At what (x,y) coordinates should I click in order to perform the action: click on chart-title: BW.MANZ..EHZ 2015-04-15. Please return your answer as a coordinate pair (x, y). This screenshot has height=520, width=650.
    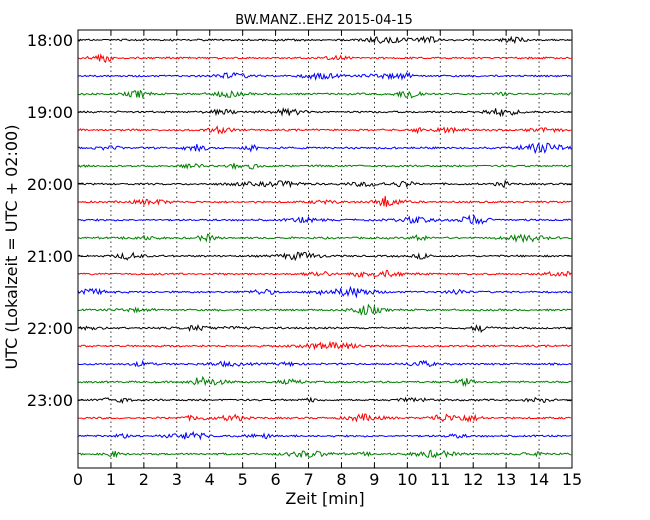
    Looking at the image, I should click on (324, 20).